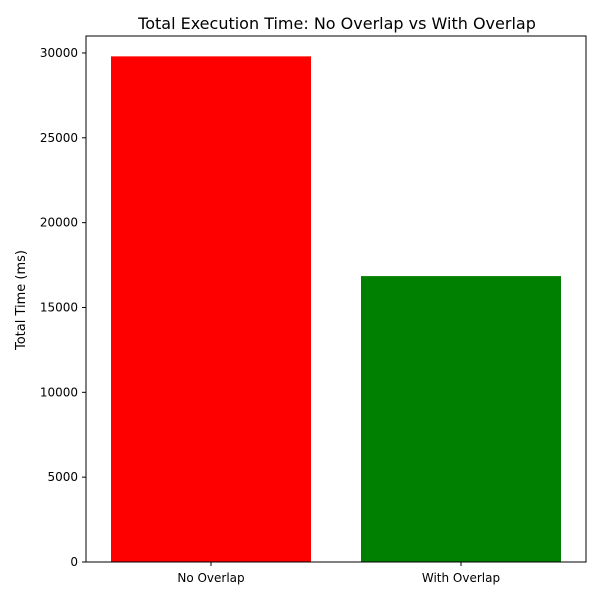 This screenshot has height=604, width=600. Describe the element at coordinates (21, 300) in the screenshot. I see `y-axis-label: Total Time (ms)` at that location.